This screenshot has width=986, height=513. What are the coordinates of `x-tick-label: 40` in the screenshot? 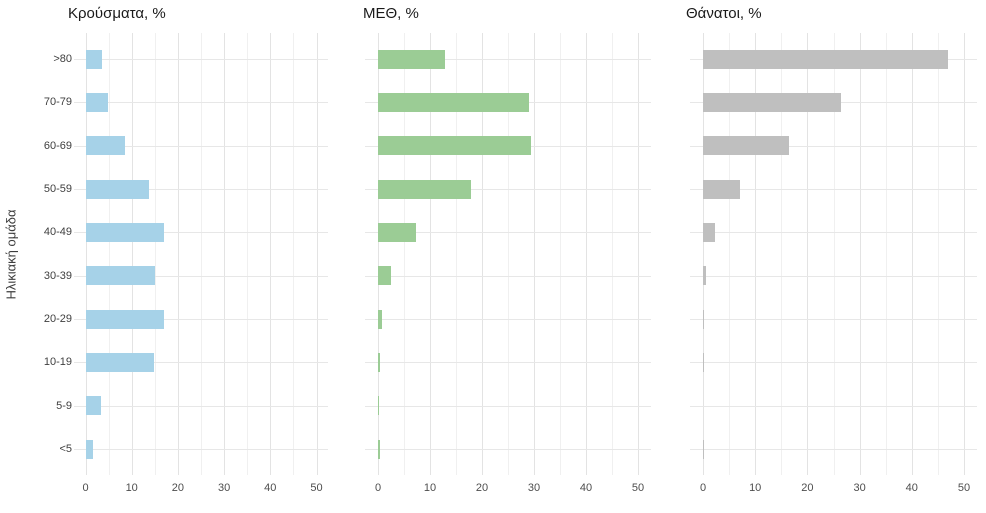 It's located at (586, 488).